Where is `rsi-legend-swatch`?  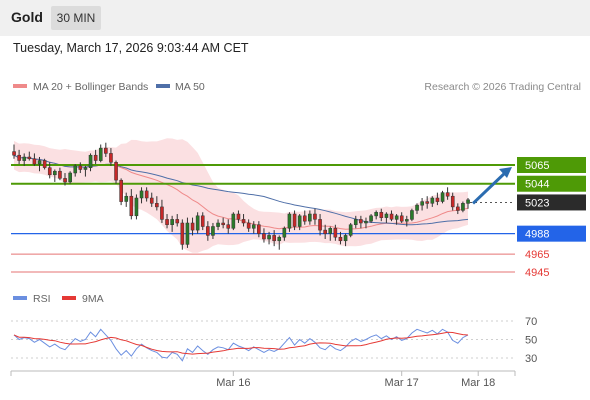
rsi-legend-swatch is located at coordinates (20, 298).